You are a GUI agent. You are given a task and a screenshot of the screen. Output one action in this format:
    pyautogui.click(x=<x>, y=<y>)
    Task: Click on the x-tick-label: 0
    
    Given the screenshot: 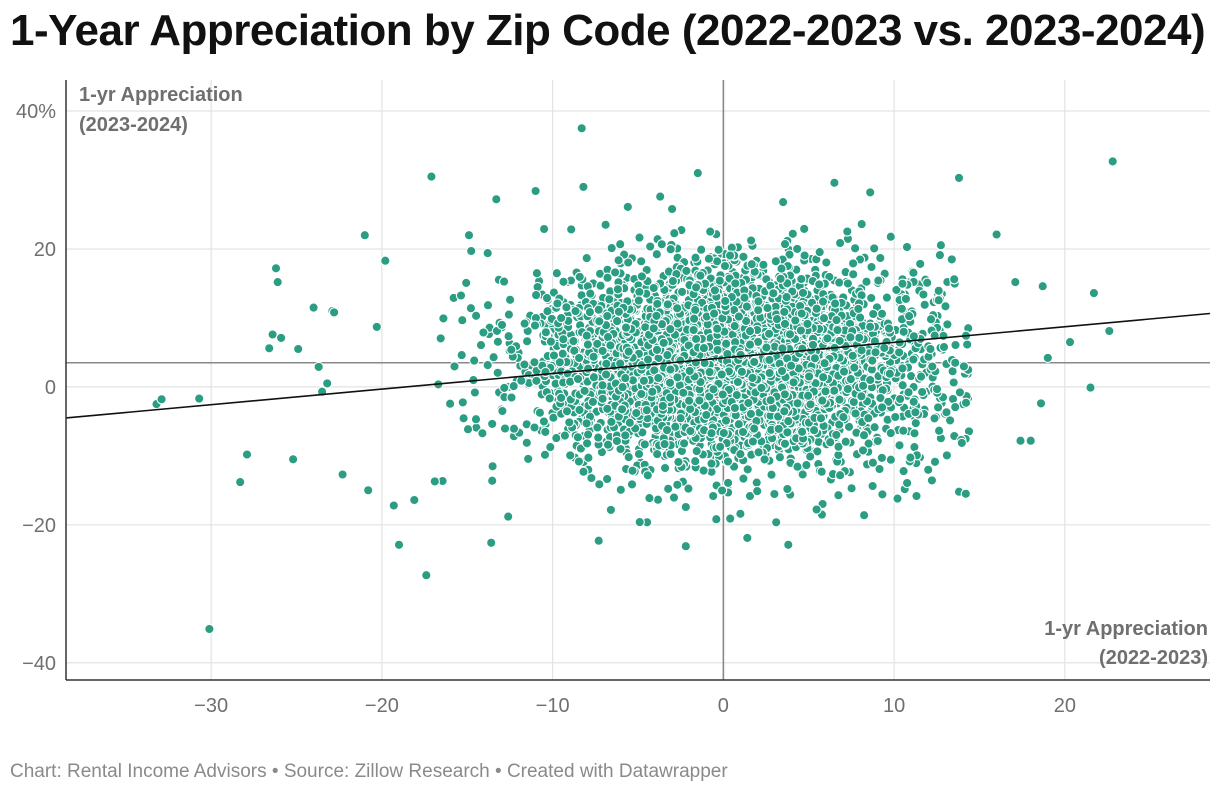 What is the action you would take?
    pyautogui.click(x=723, y=706)
    